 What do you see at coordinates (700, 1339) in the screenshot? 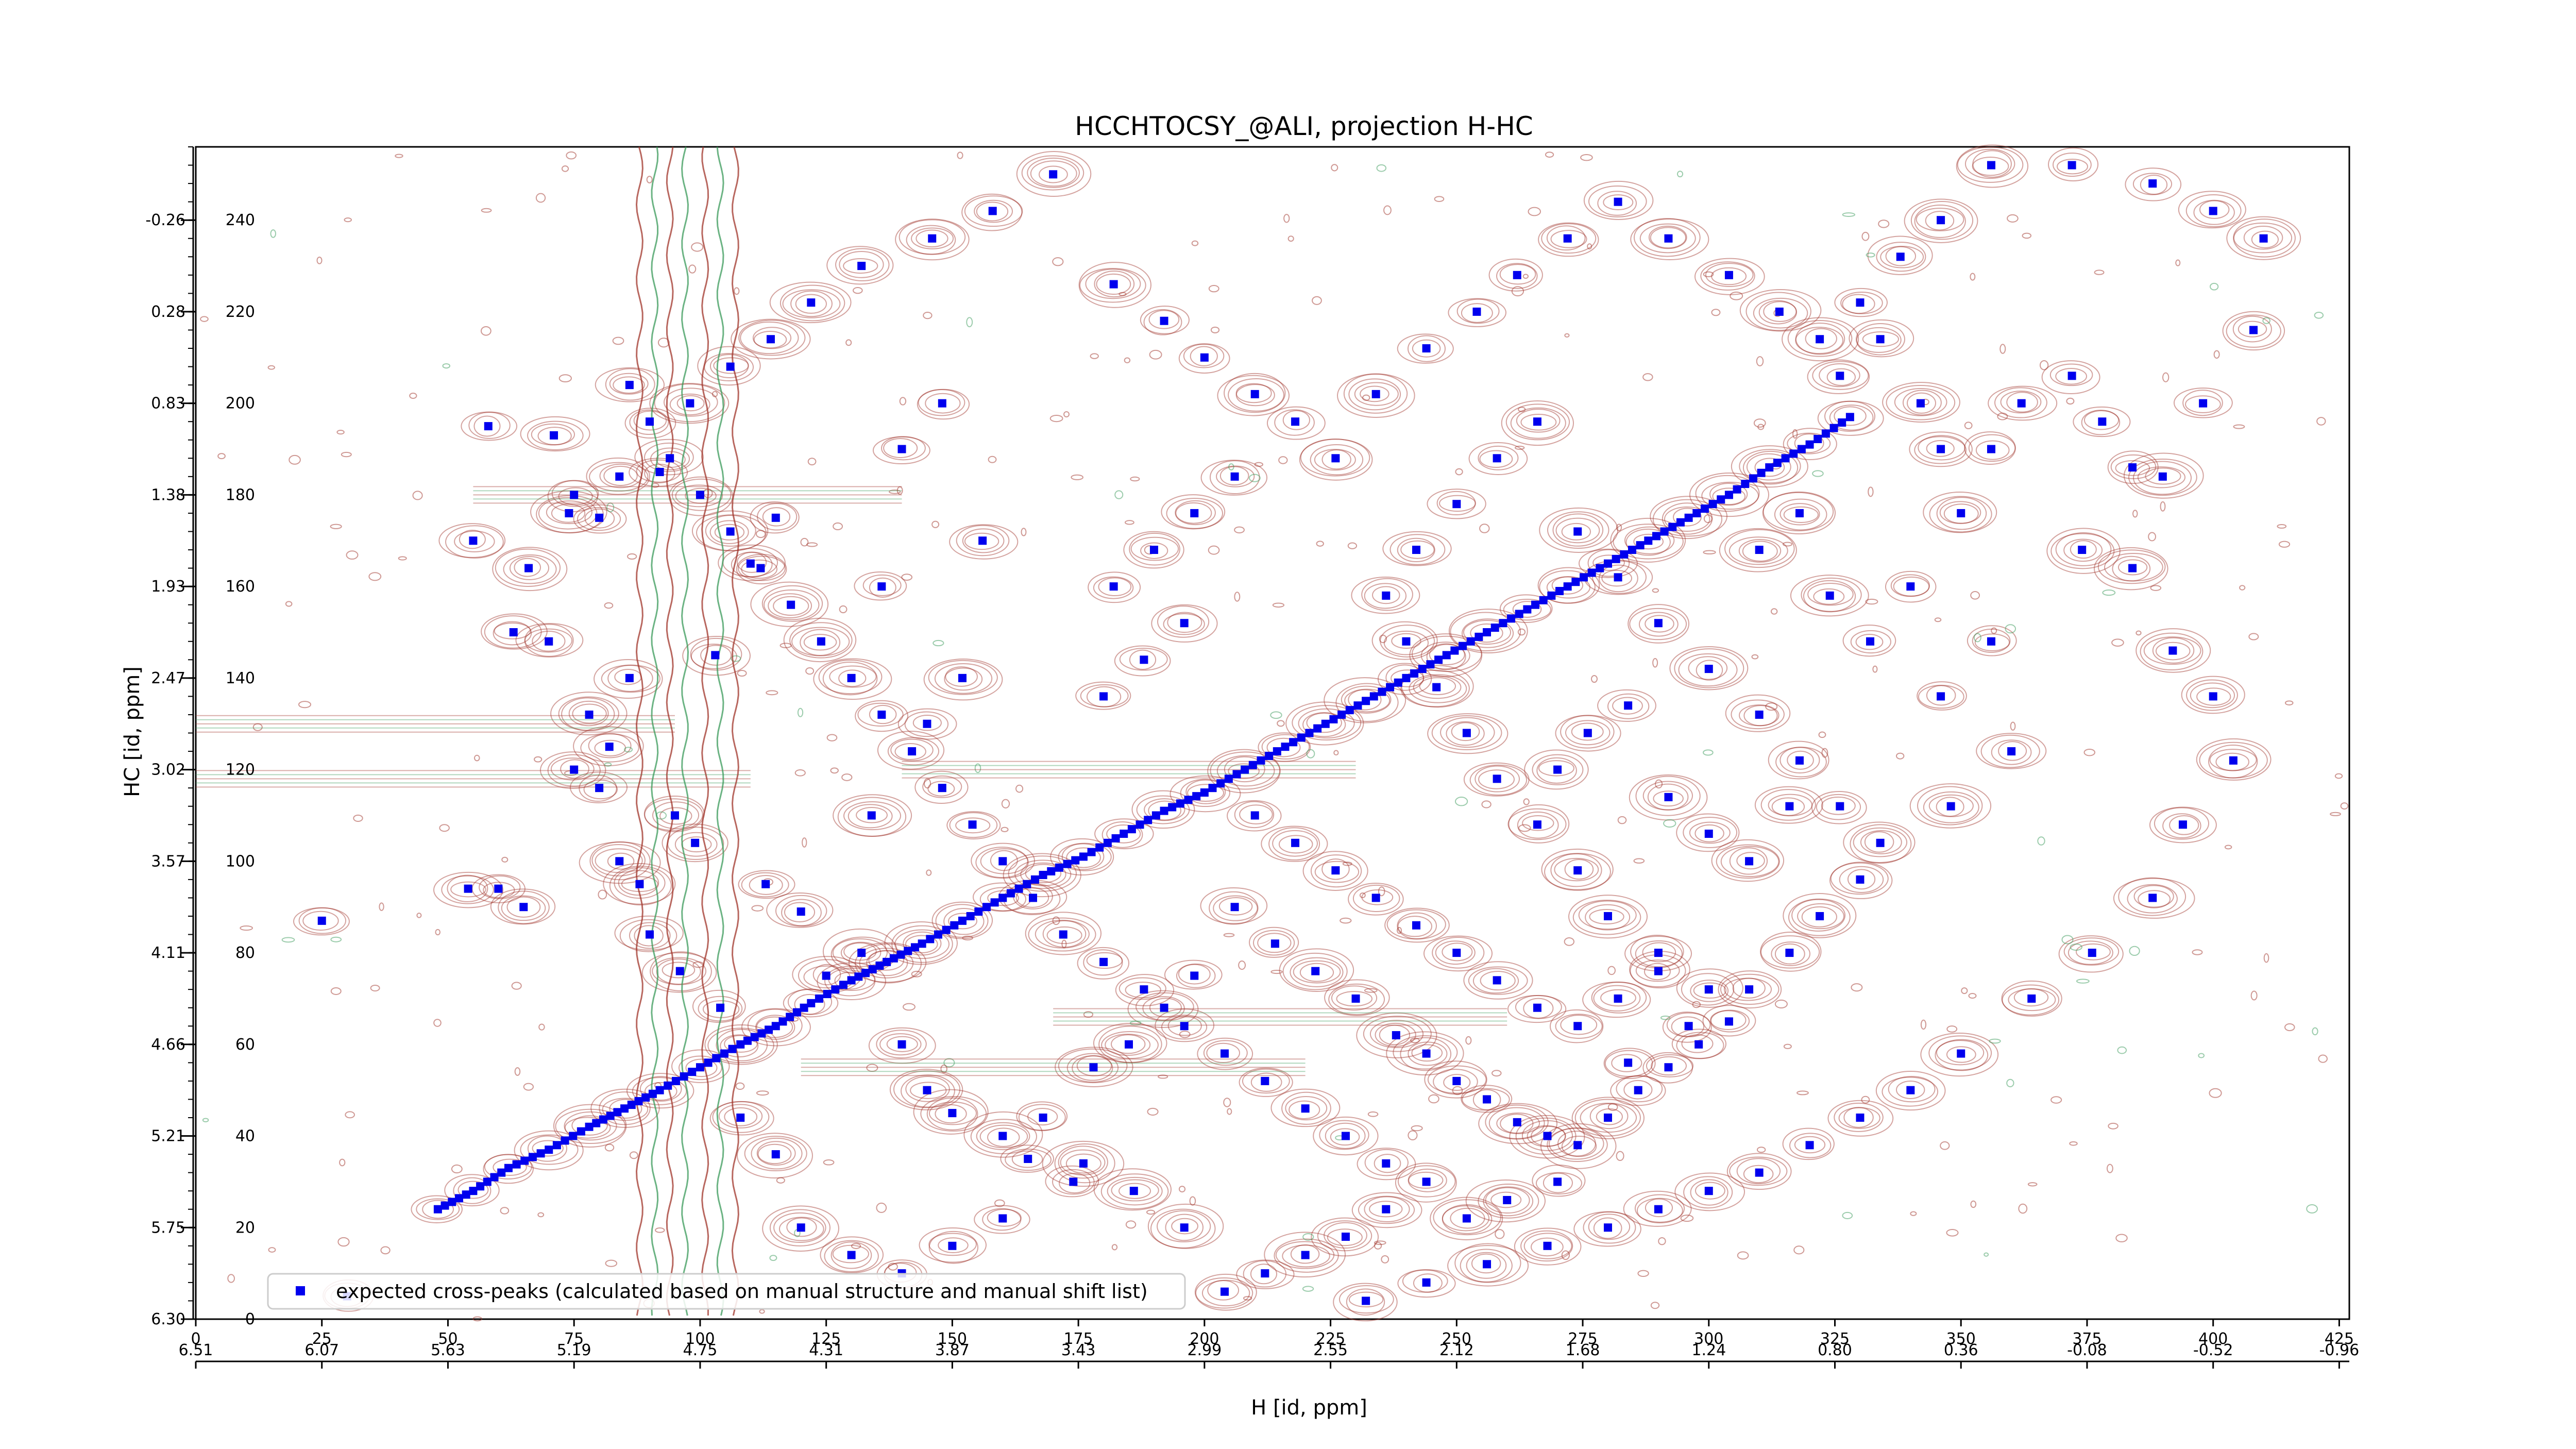
I see `x-index-tick-label: 100` at bounding box center [700, 1339].